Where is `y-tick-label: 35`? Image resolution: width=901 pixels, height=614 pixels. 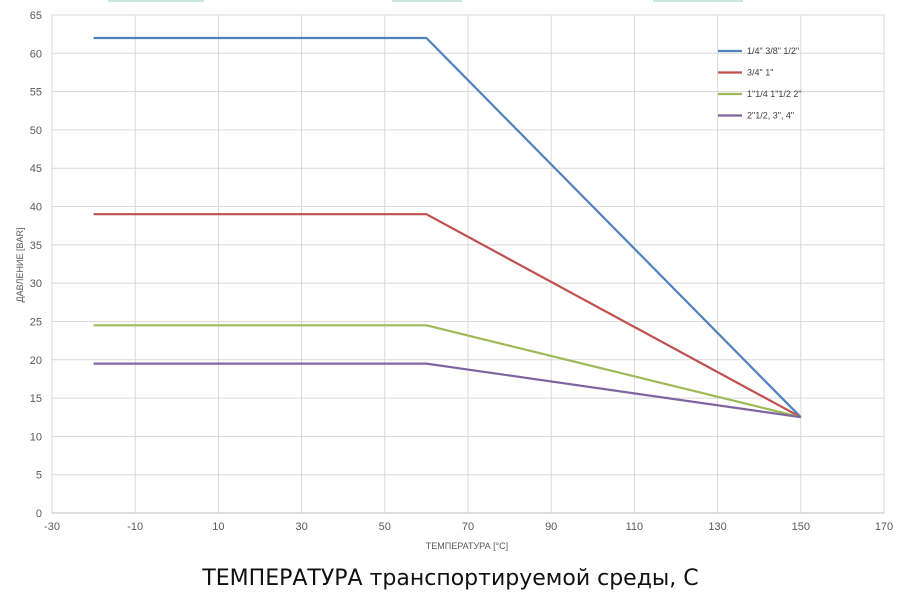 y-tick-label: 35 is located at coordinates (36, 246).